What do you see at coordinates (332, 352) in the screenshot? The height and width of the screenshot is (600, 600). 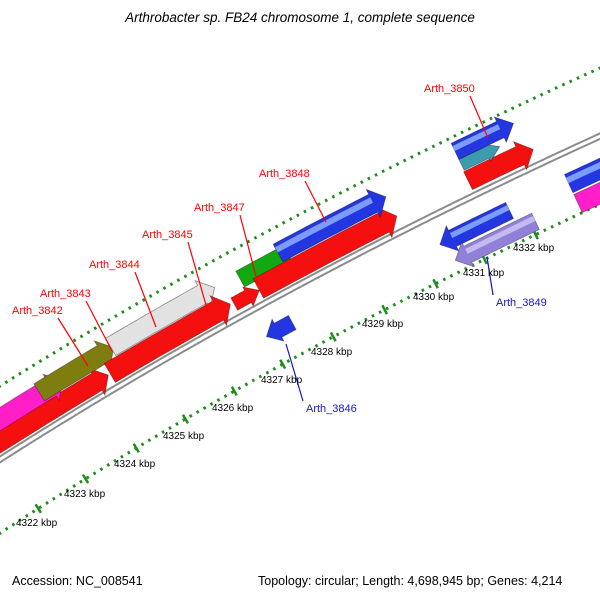 I see `ruler-tick-label: 4328 kbp` at bounding box center [332, 352].